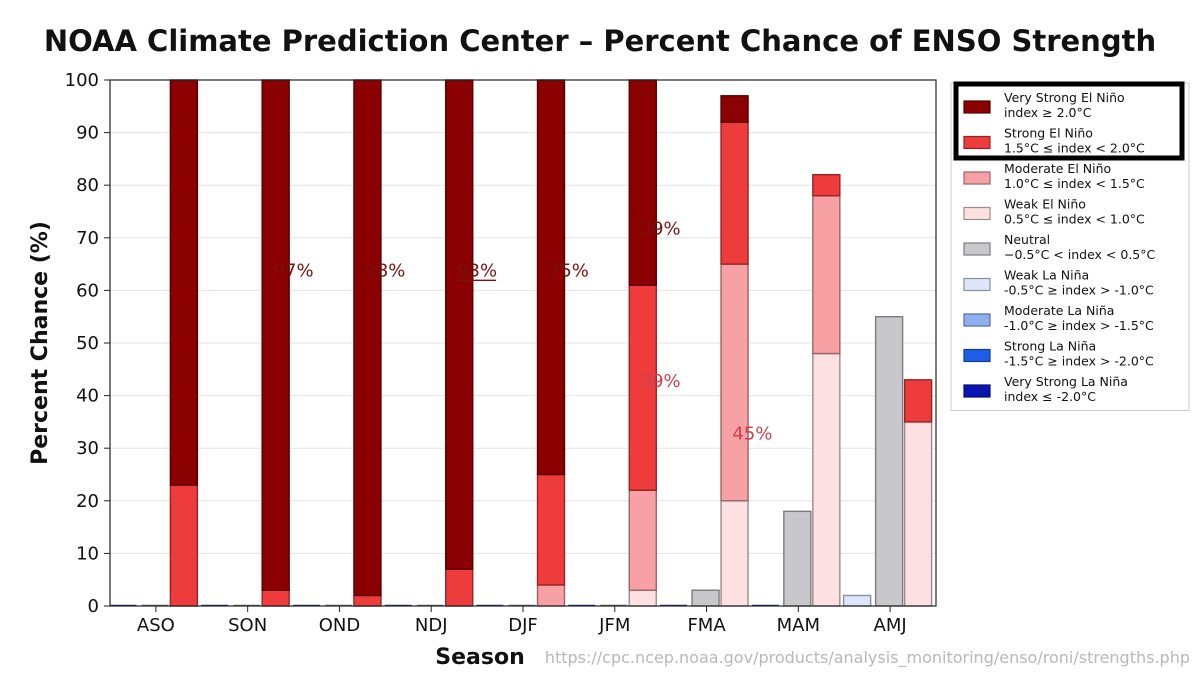  I want to click on bar-very-strong-el-nino-ond, so click(367, 338).